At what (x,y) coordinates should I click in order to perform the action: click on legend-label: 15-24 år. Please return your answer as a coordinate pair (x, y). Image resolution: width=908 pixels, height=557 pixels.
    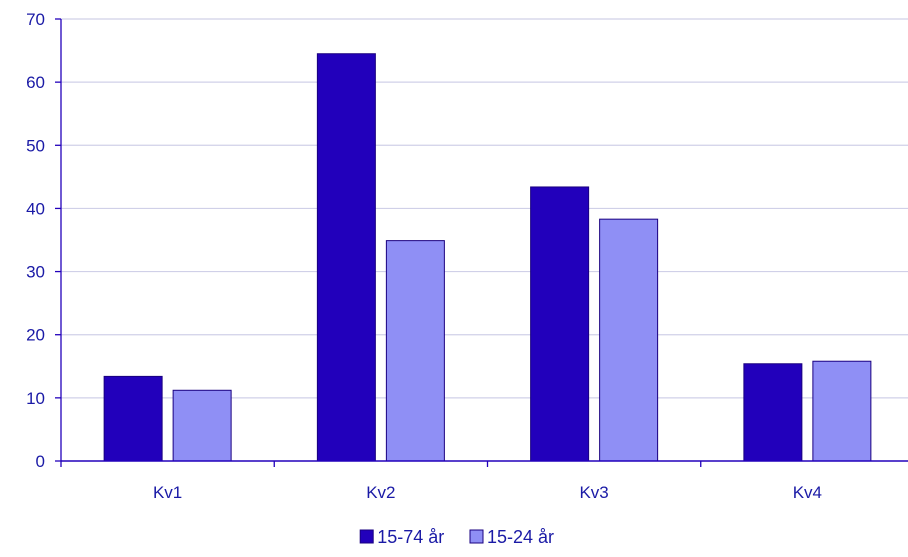
    Looking at the image, I should click on (520, 537).